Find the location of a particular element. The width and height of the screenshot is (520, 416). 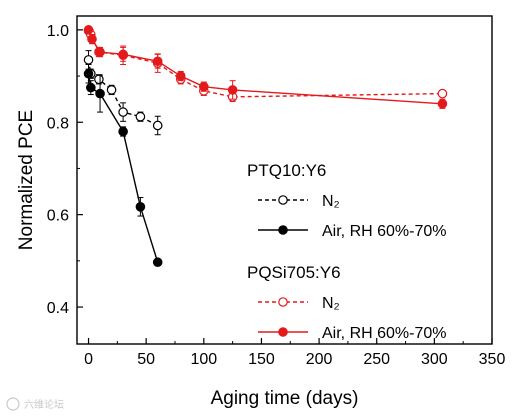

y-axis-label: Normalized PCE is located at coordinates (26, 180).